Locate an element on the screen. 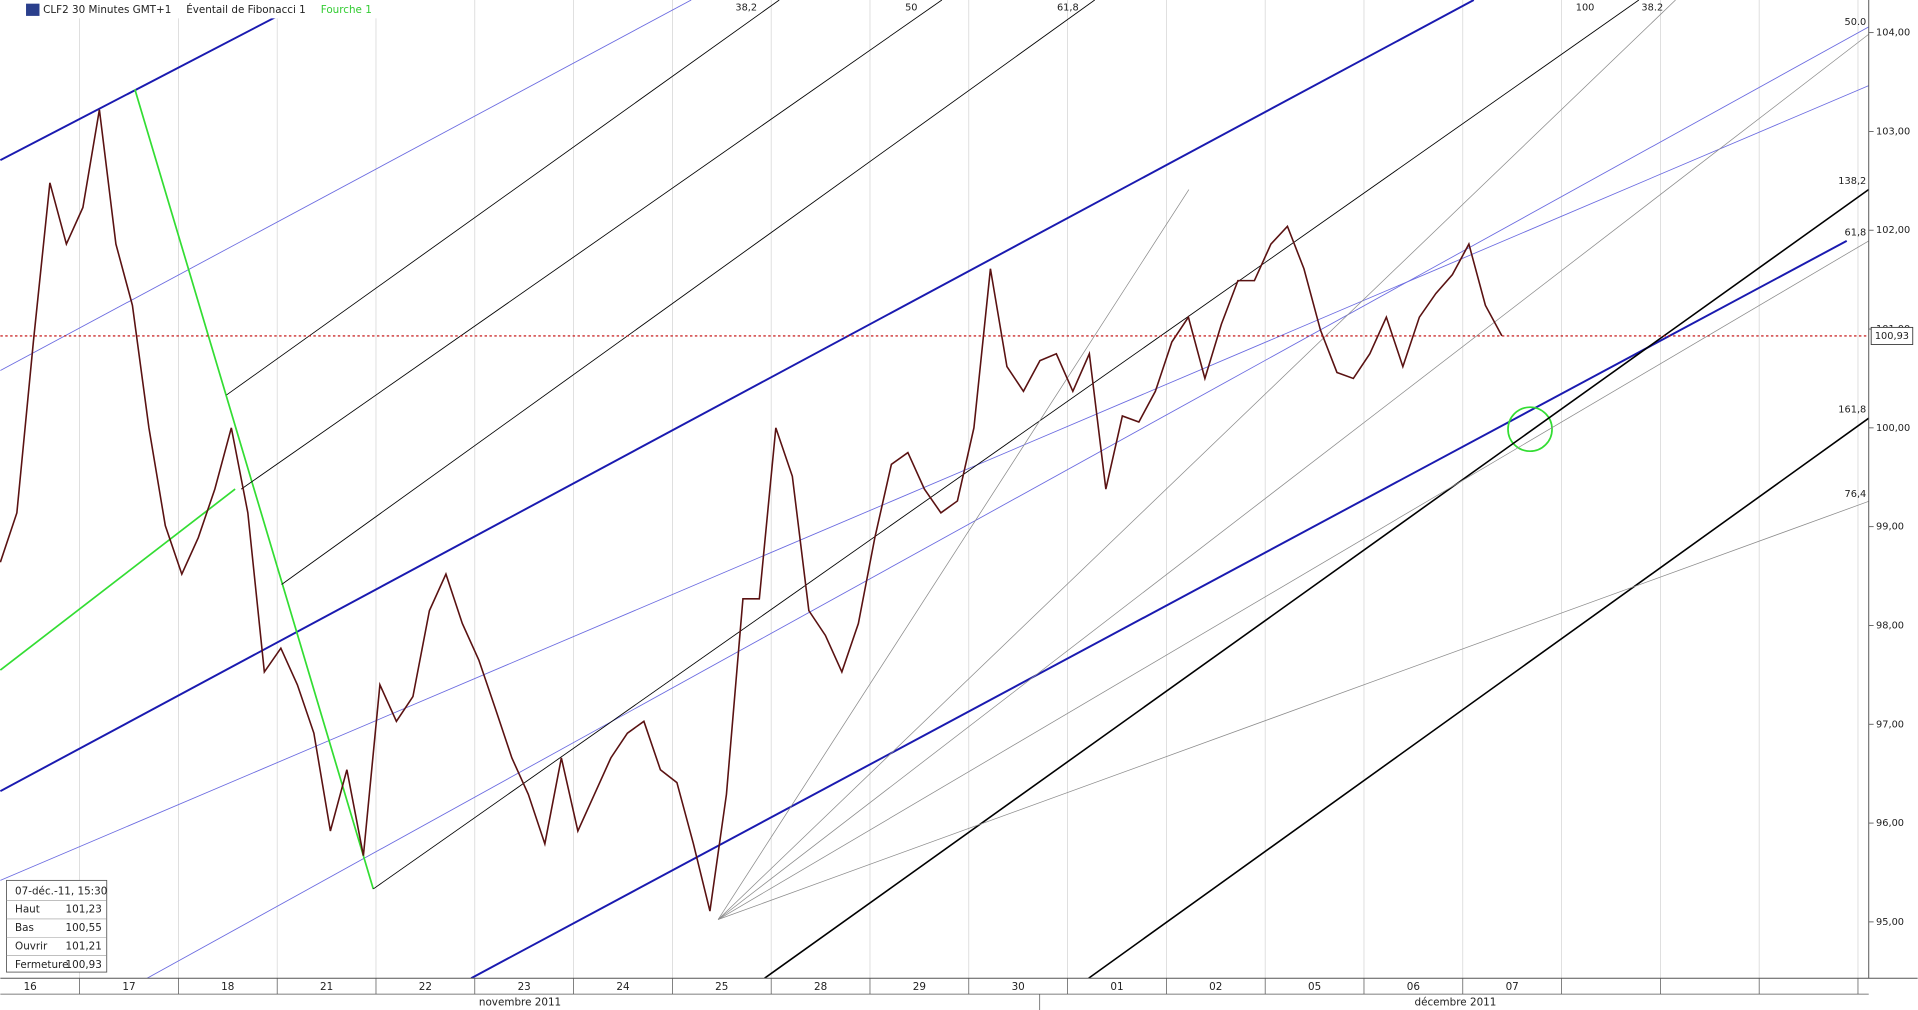 Image resolution: width=1918 pixels, height=1010 pixels. info-box-frame is located at coordinates (57, 926).